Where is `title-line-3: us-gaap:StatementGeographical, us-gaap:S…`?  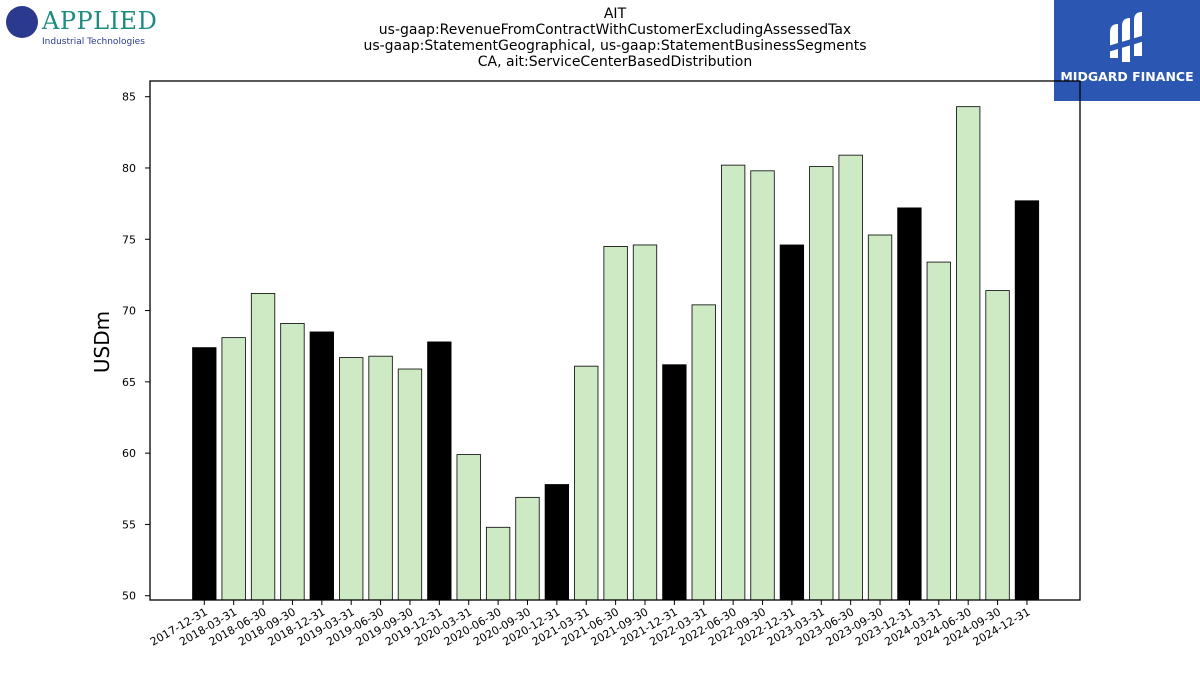 title-line-3: us-gaap:StatementGeographical, us-gaap:S… is located at coordinates (615, 46).